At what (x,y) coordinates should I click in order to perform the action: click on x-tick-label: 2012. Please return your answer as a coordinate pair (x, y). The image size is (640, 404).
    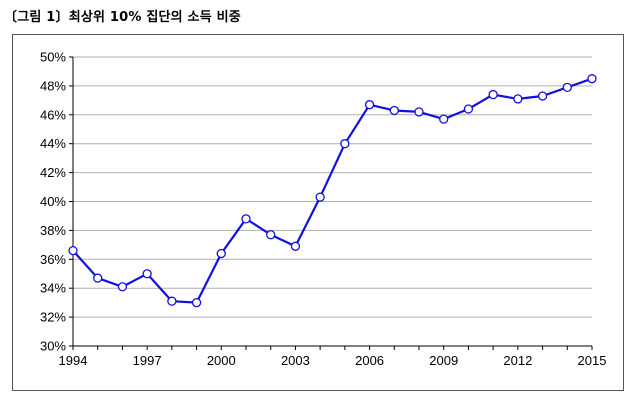
    Looking at the image, I should click on (517, 360).